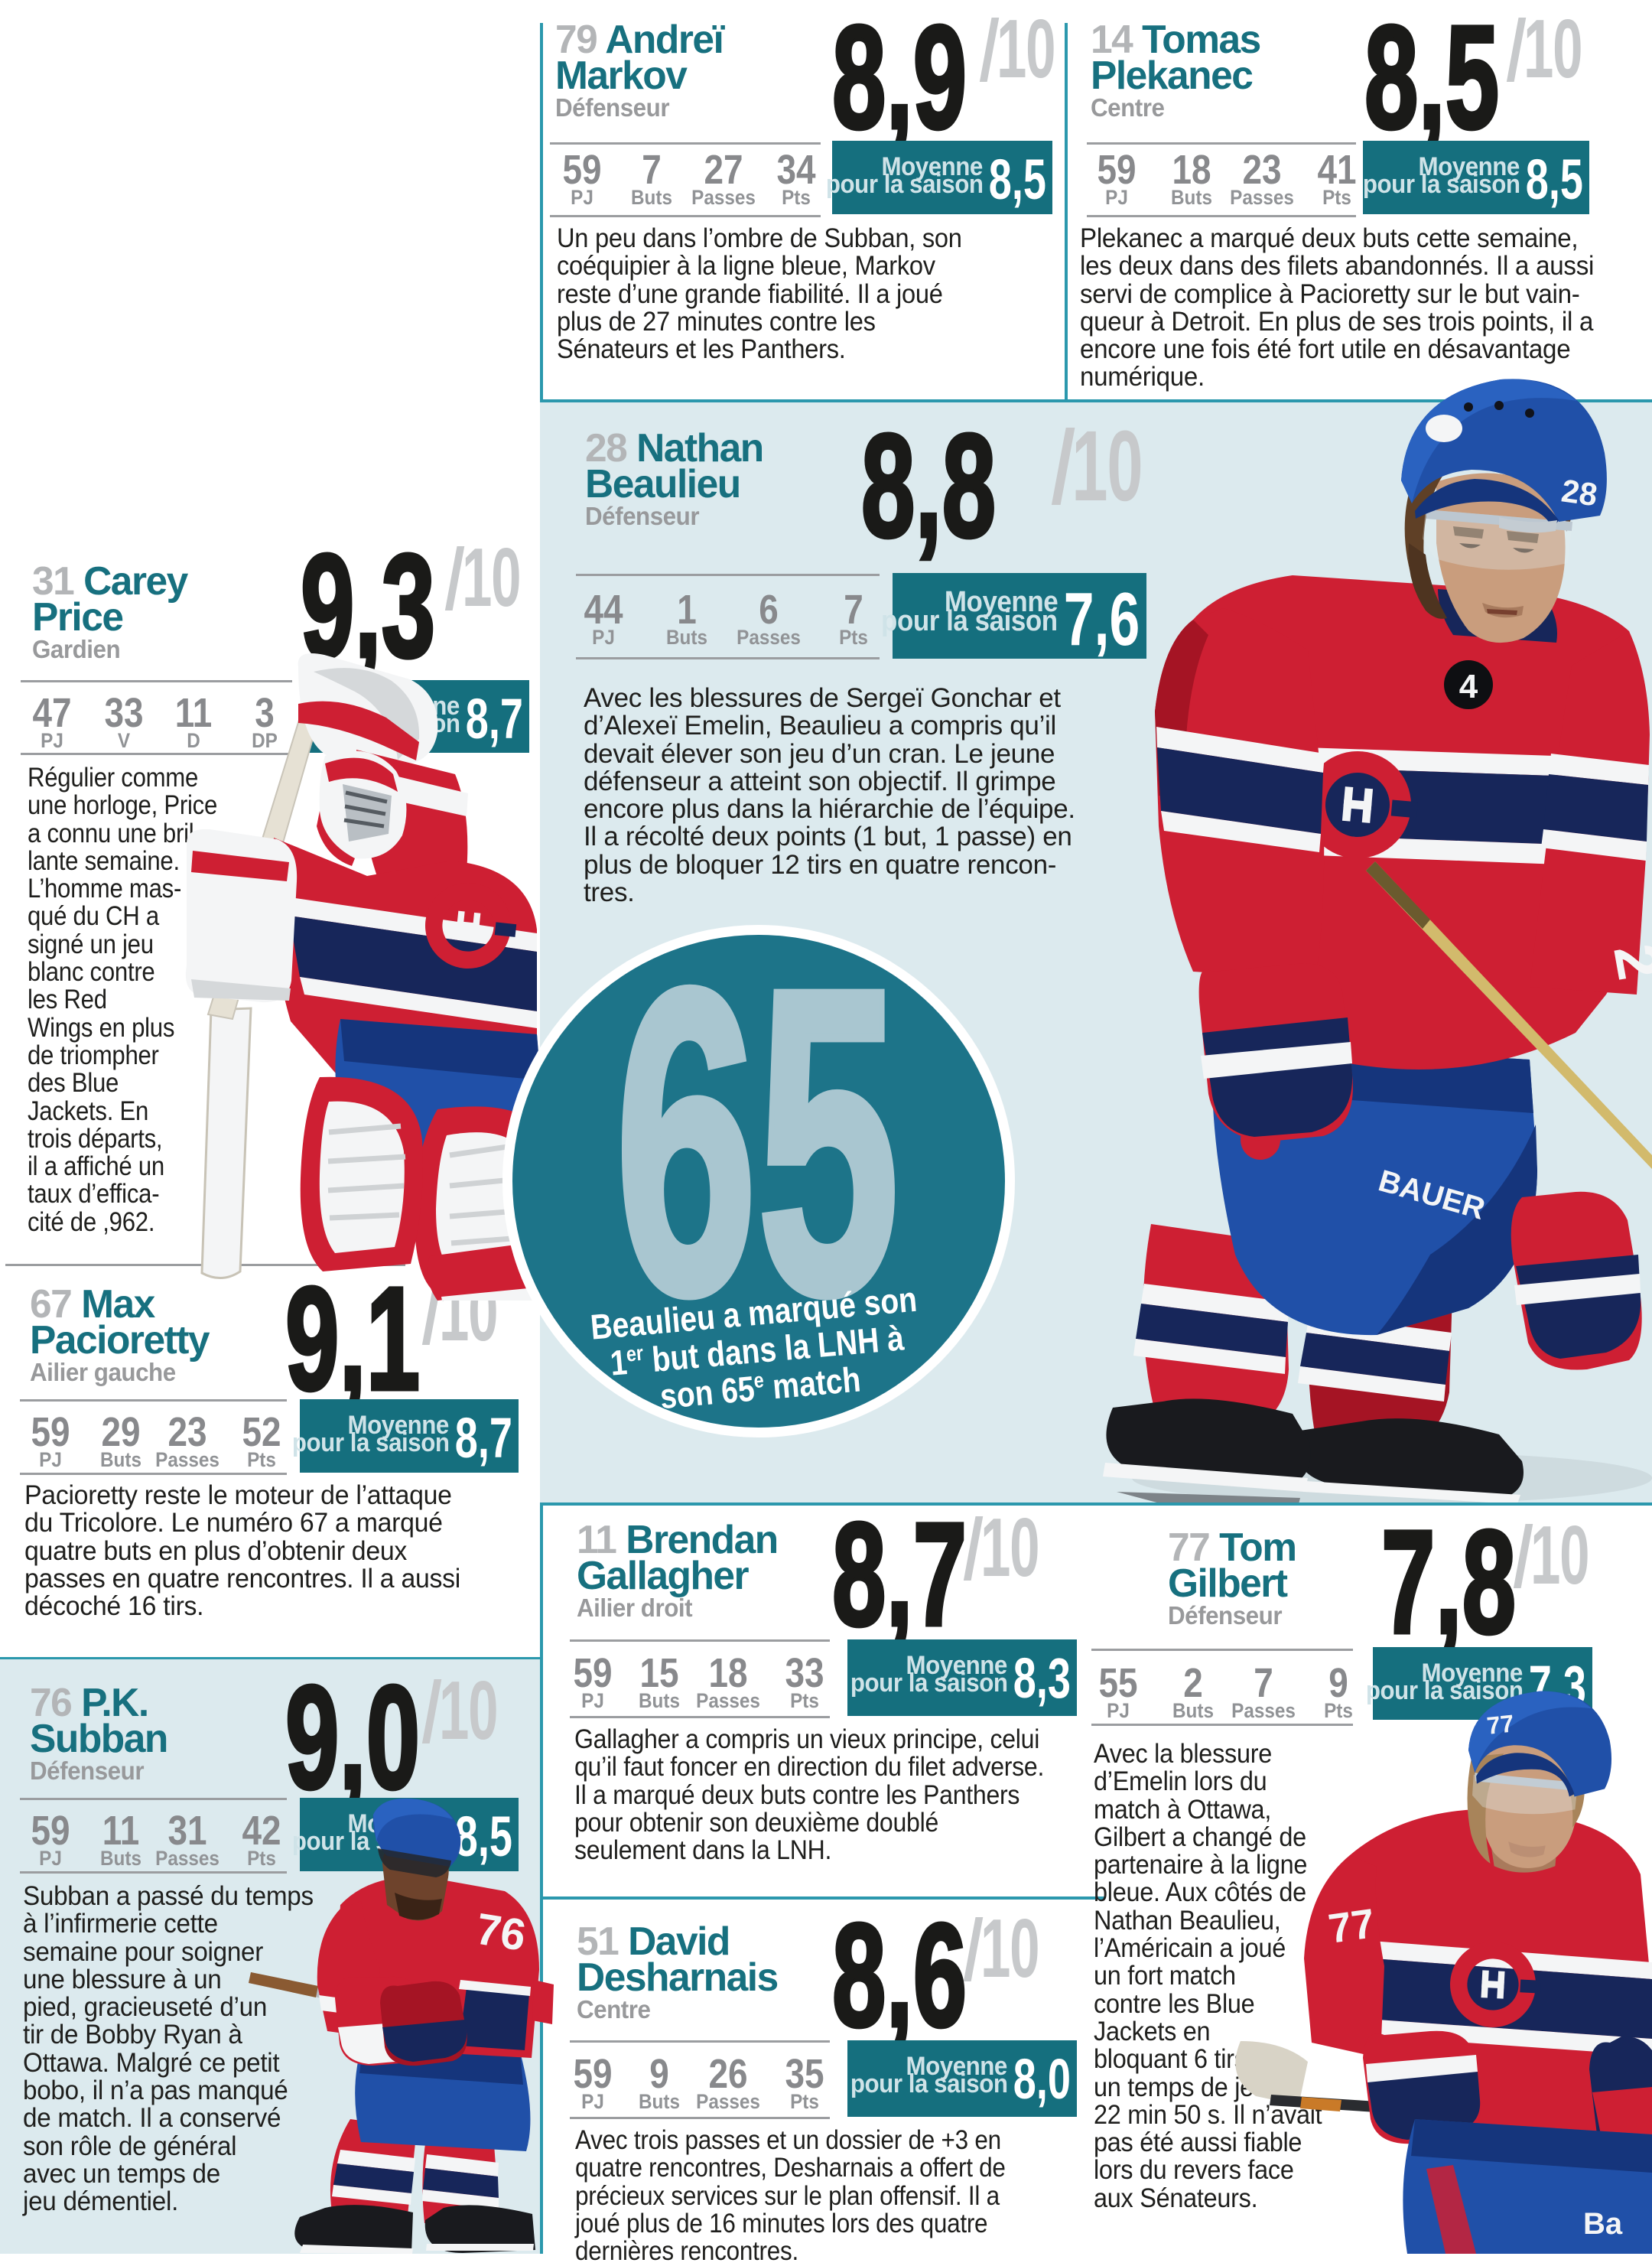  I want to click on svg-text: 4, so click(1469, 686).